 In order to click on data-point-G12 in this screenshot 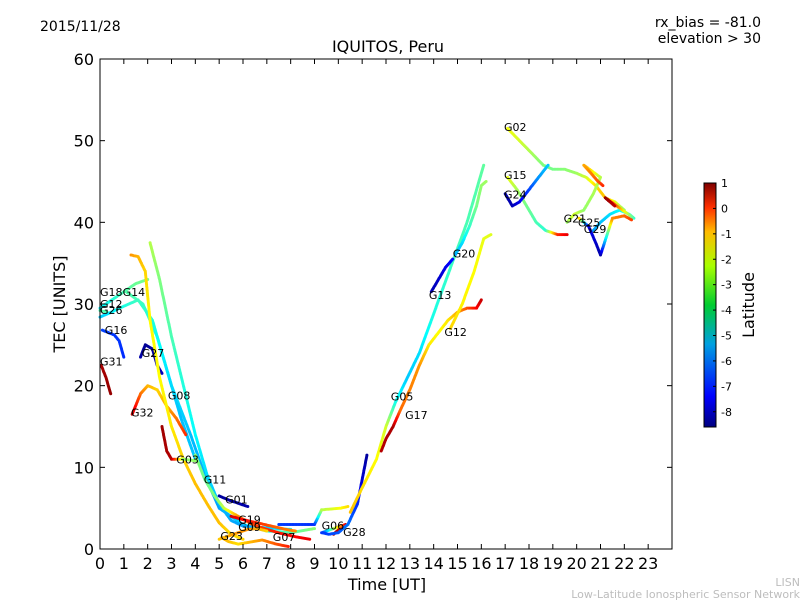, I will do `click(491, 235)`.